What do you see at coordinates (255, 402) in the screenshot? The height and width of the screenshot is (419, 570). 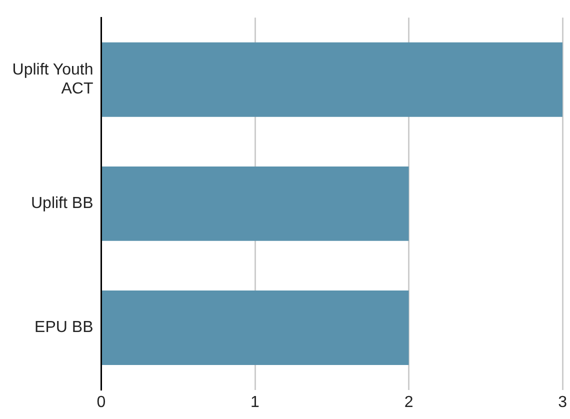 I see `x-tick-label: 1` at bounding box center [255, 402].